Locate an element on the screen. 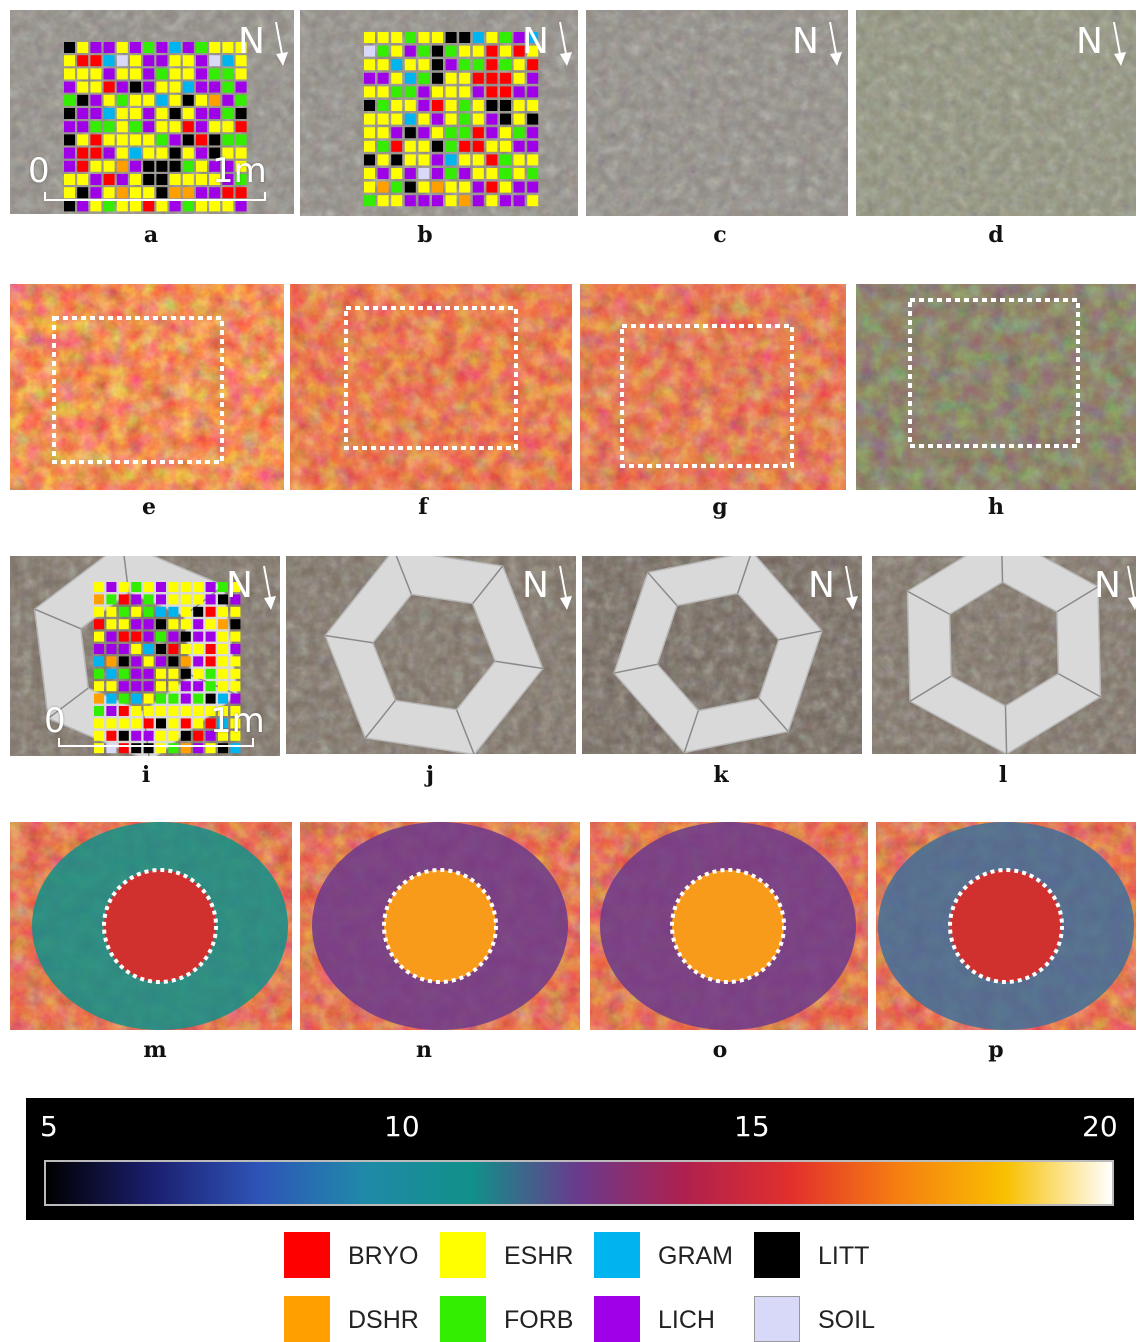 This screenshot has height=1342, width=1144. panel-e-image is located at coordinates (147, 387).